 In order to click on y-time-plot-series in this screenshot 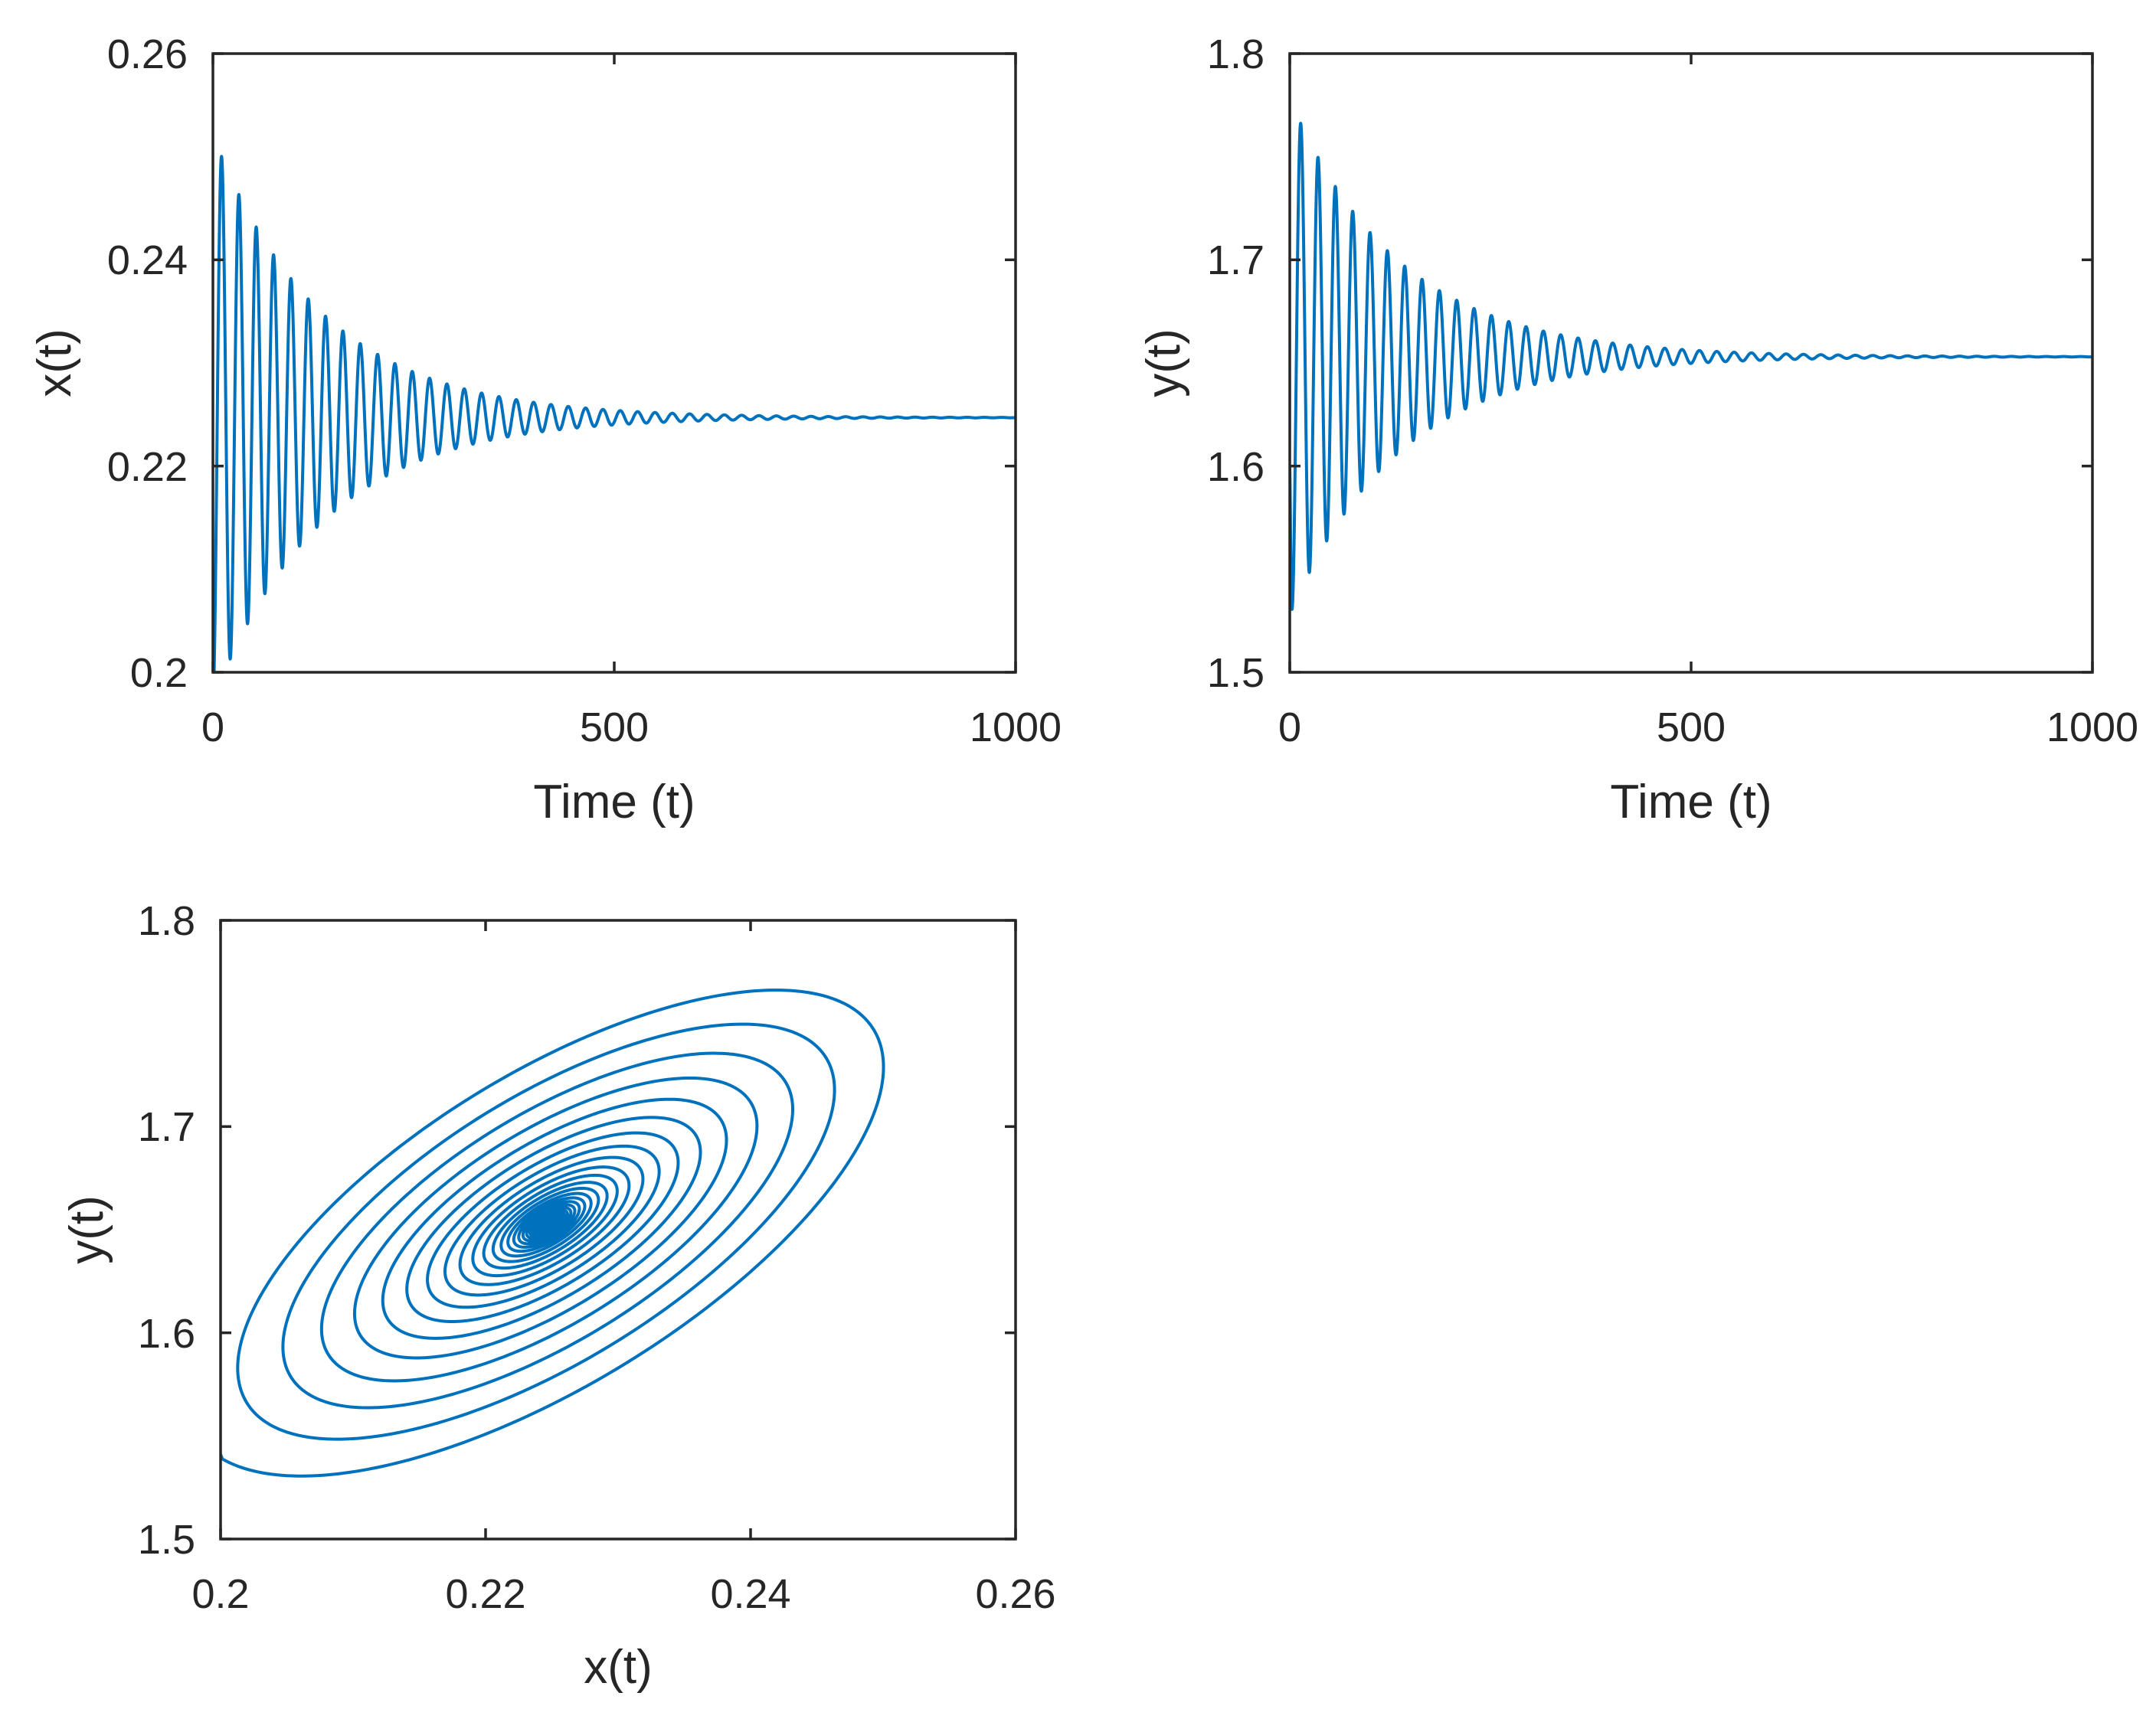, I will do `click(1691, 366)`.